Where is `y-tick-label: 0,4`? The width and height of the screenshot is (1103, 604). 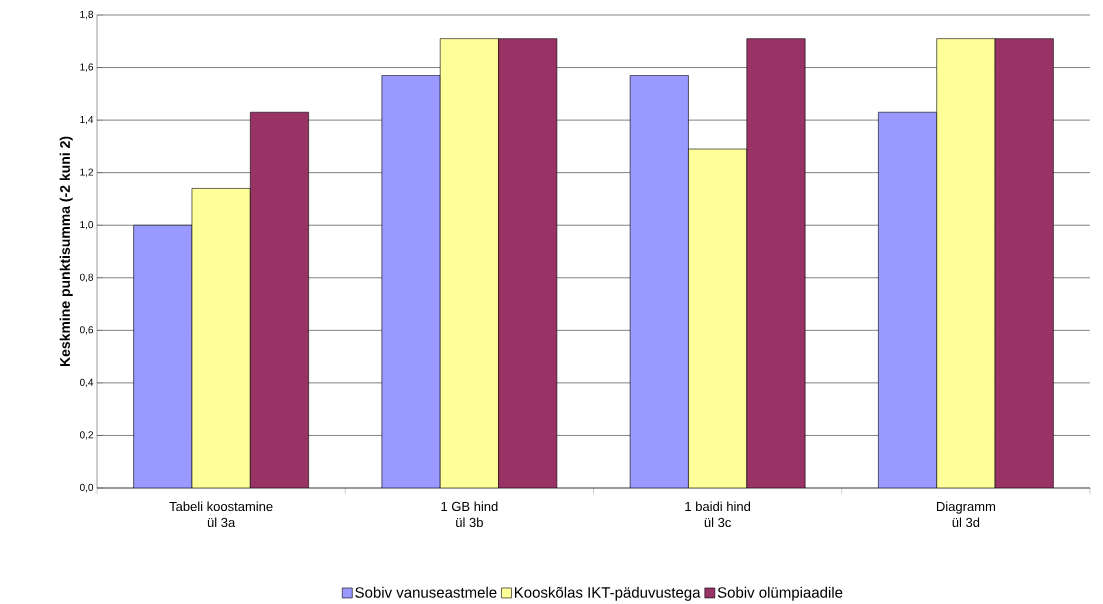
y-tick-label: 0,4 is located at coordinates (86, 383).